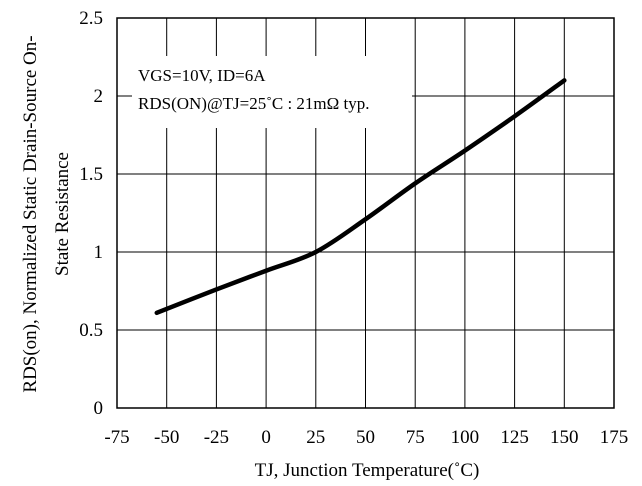 Image resolution: width=642 pixels, height=486 pixels. What do you see at coordinates (99, 252) in the screenshot?
I see `y-tick-label: 1` at bounding box center [99, 252].